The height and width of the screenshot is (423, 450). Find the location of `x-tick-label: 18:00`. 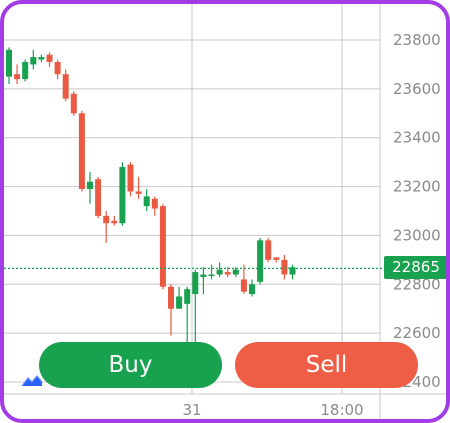

x-tick-label: 18:00 is located at coordinates (341, 410).